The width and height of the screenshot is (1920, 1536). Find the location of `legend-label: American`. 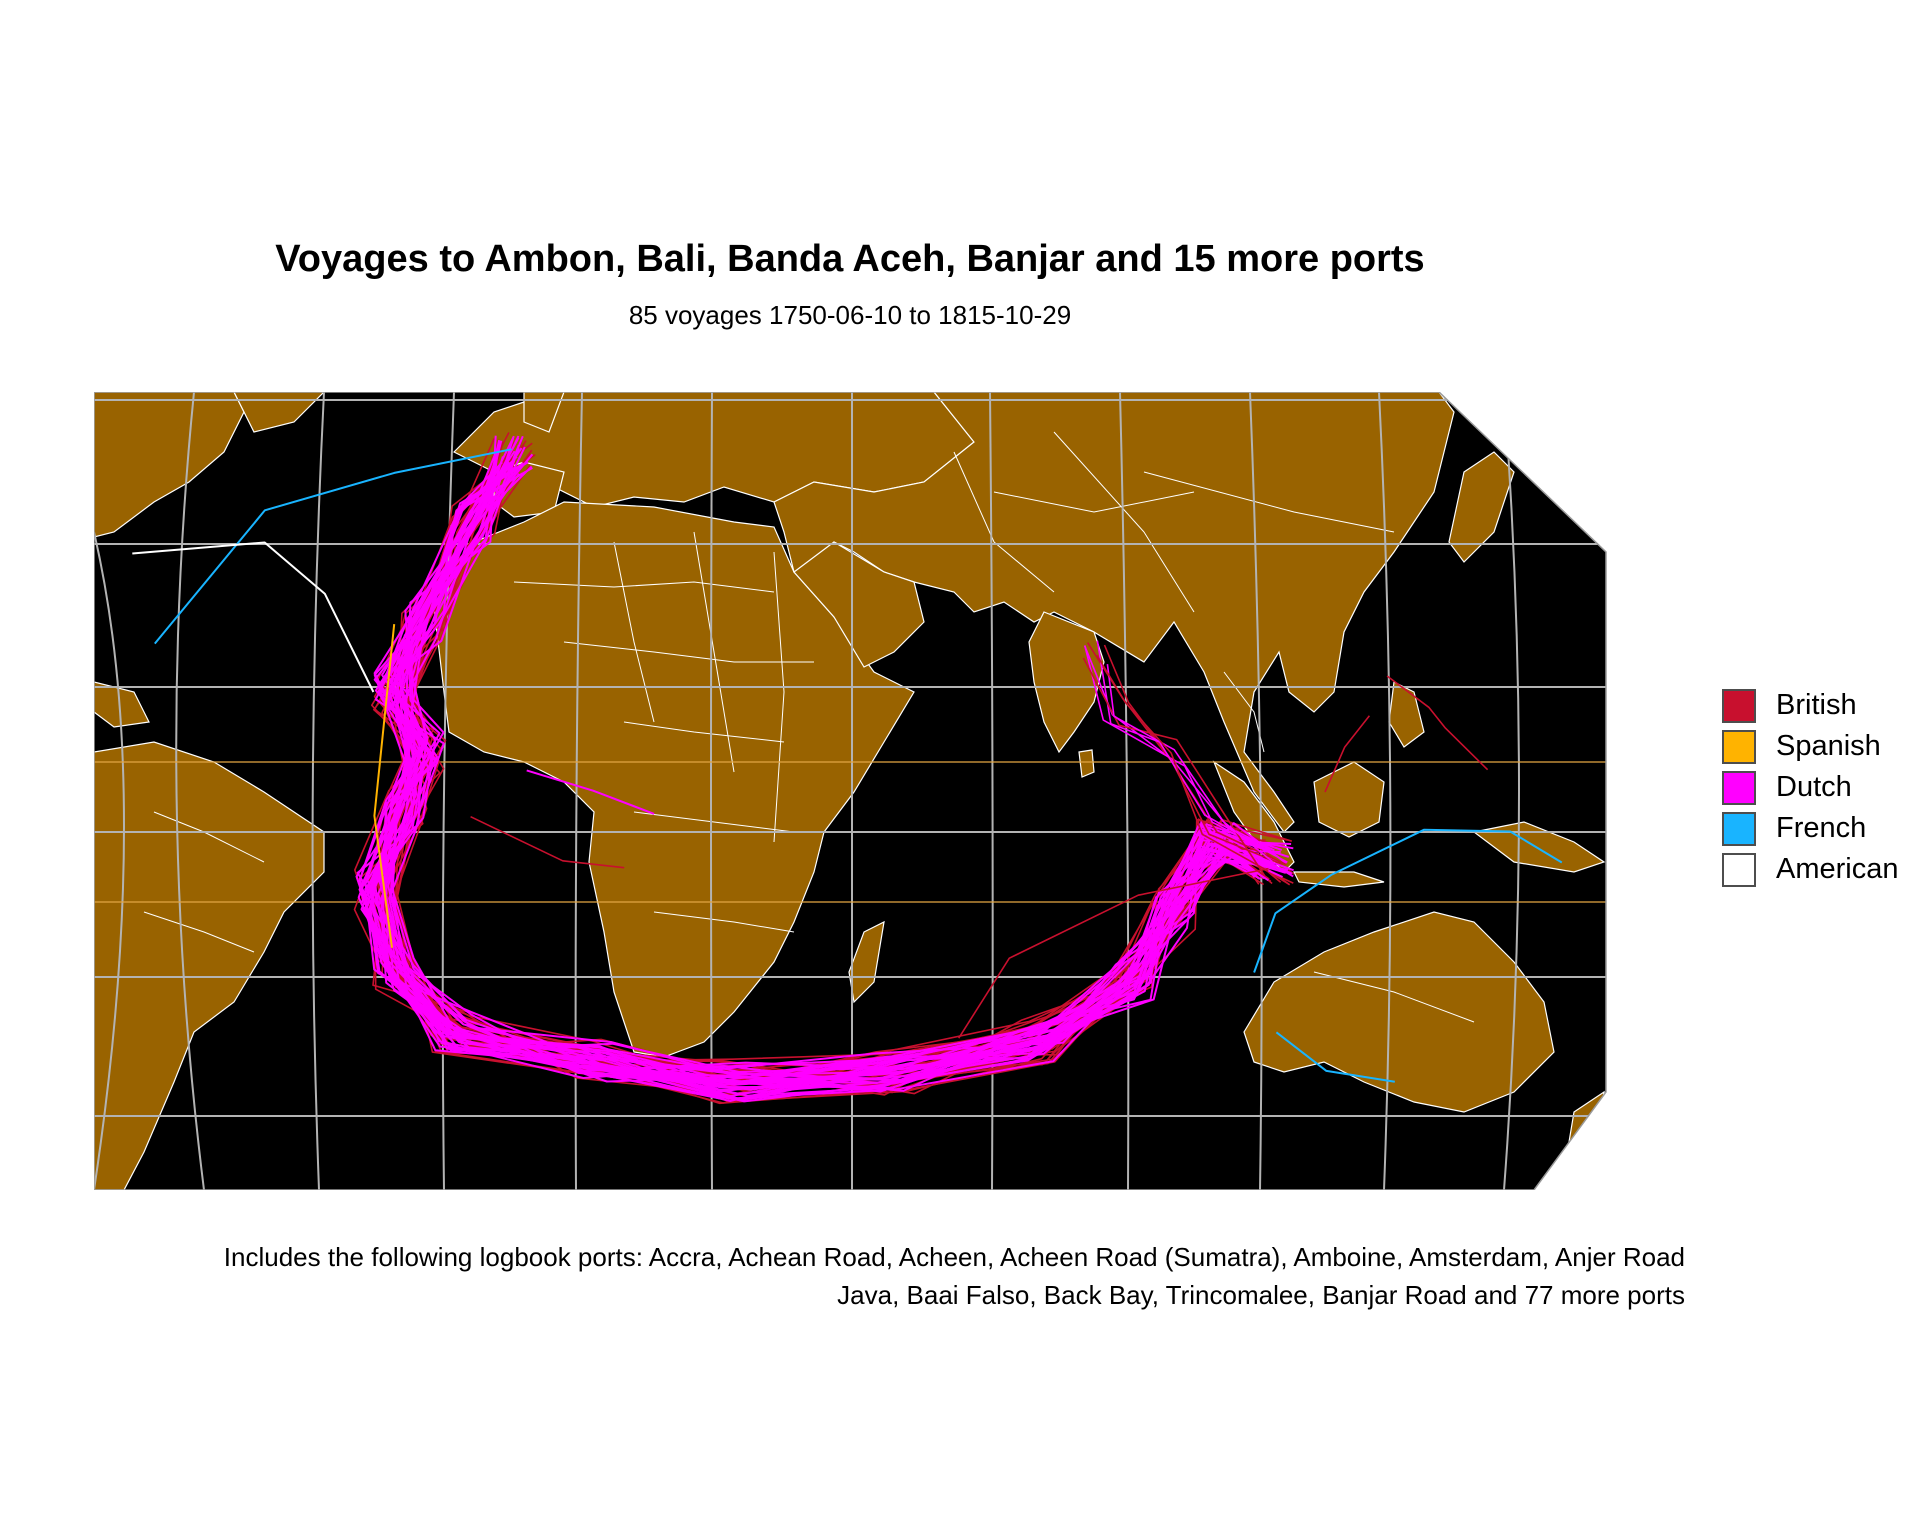

legend-label: American is located at coordinates (1837, 869).